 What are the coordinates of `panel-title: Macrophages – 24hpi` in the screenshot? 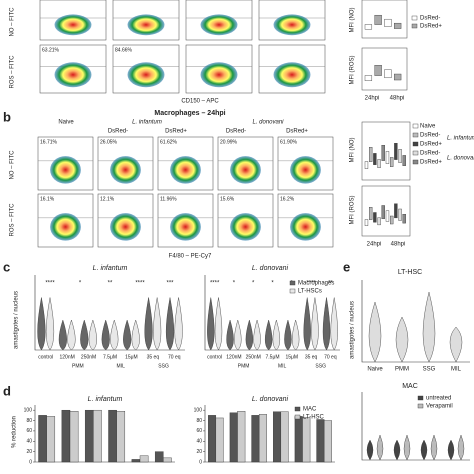 It's located at (189, 113).